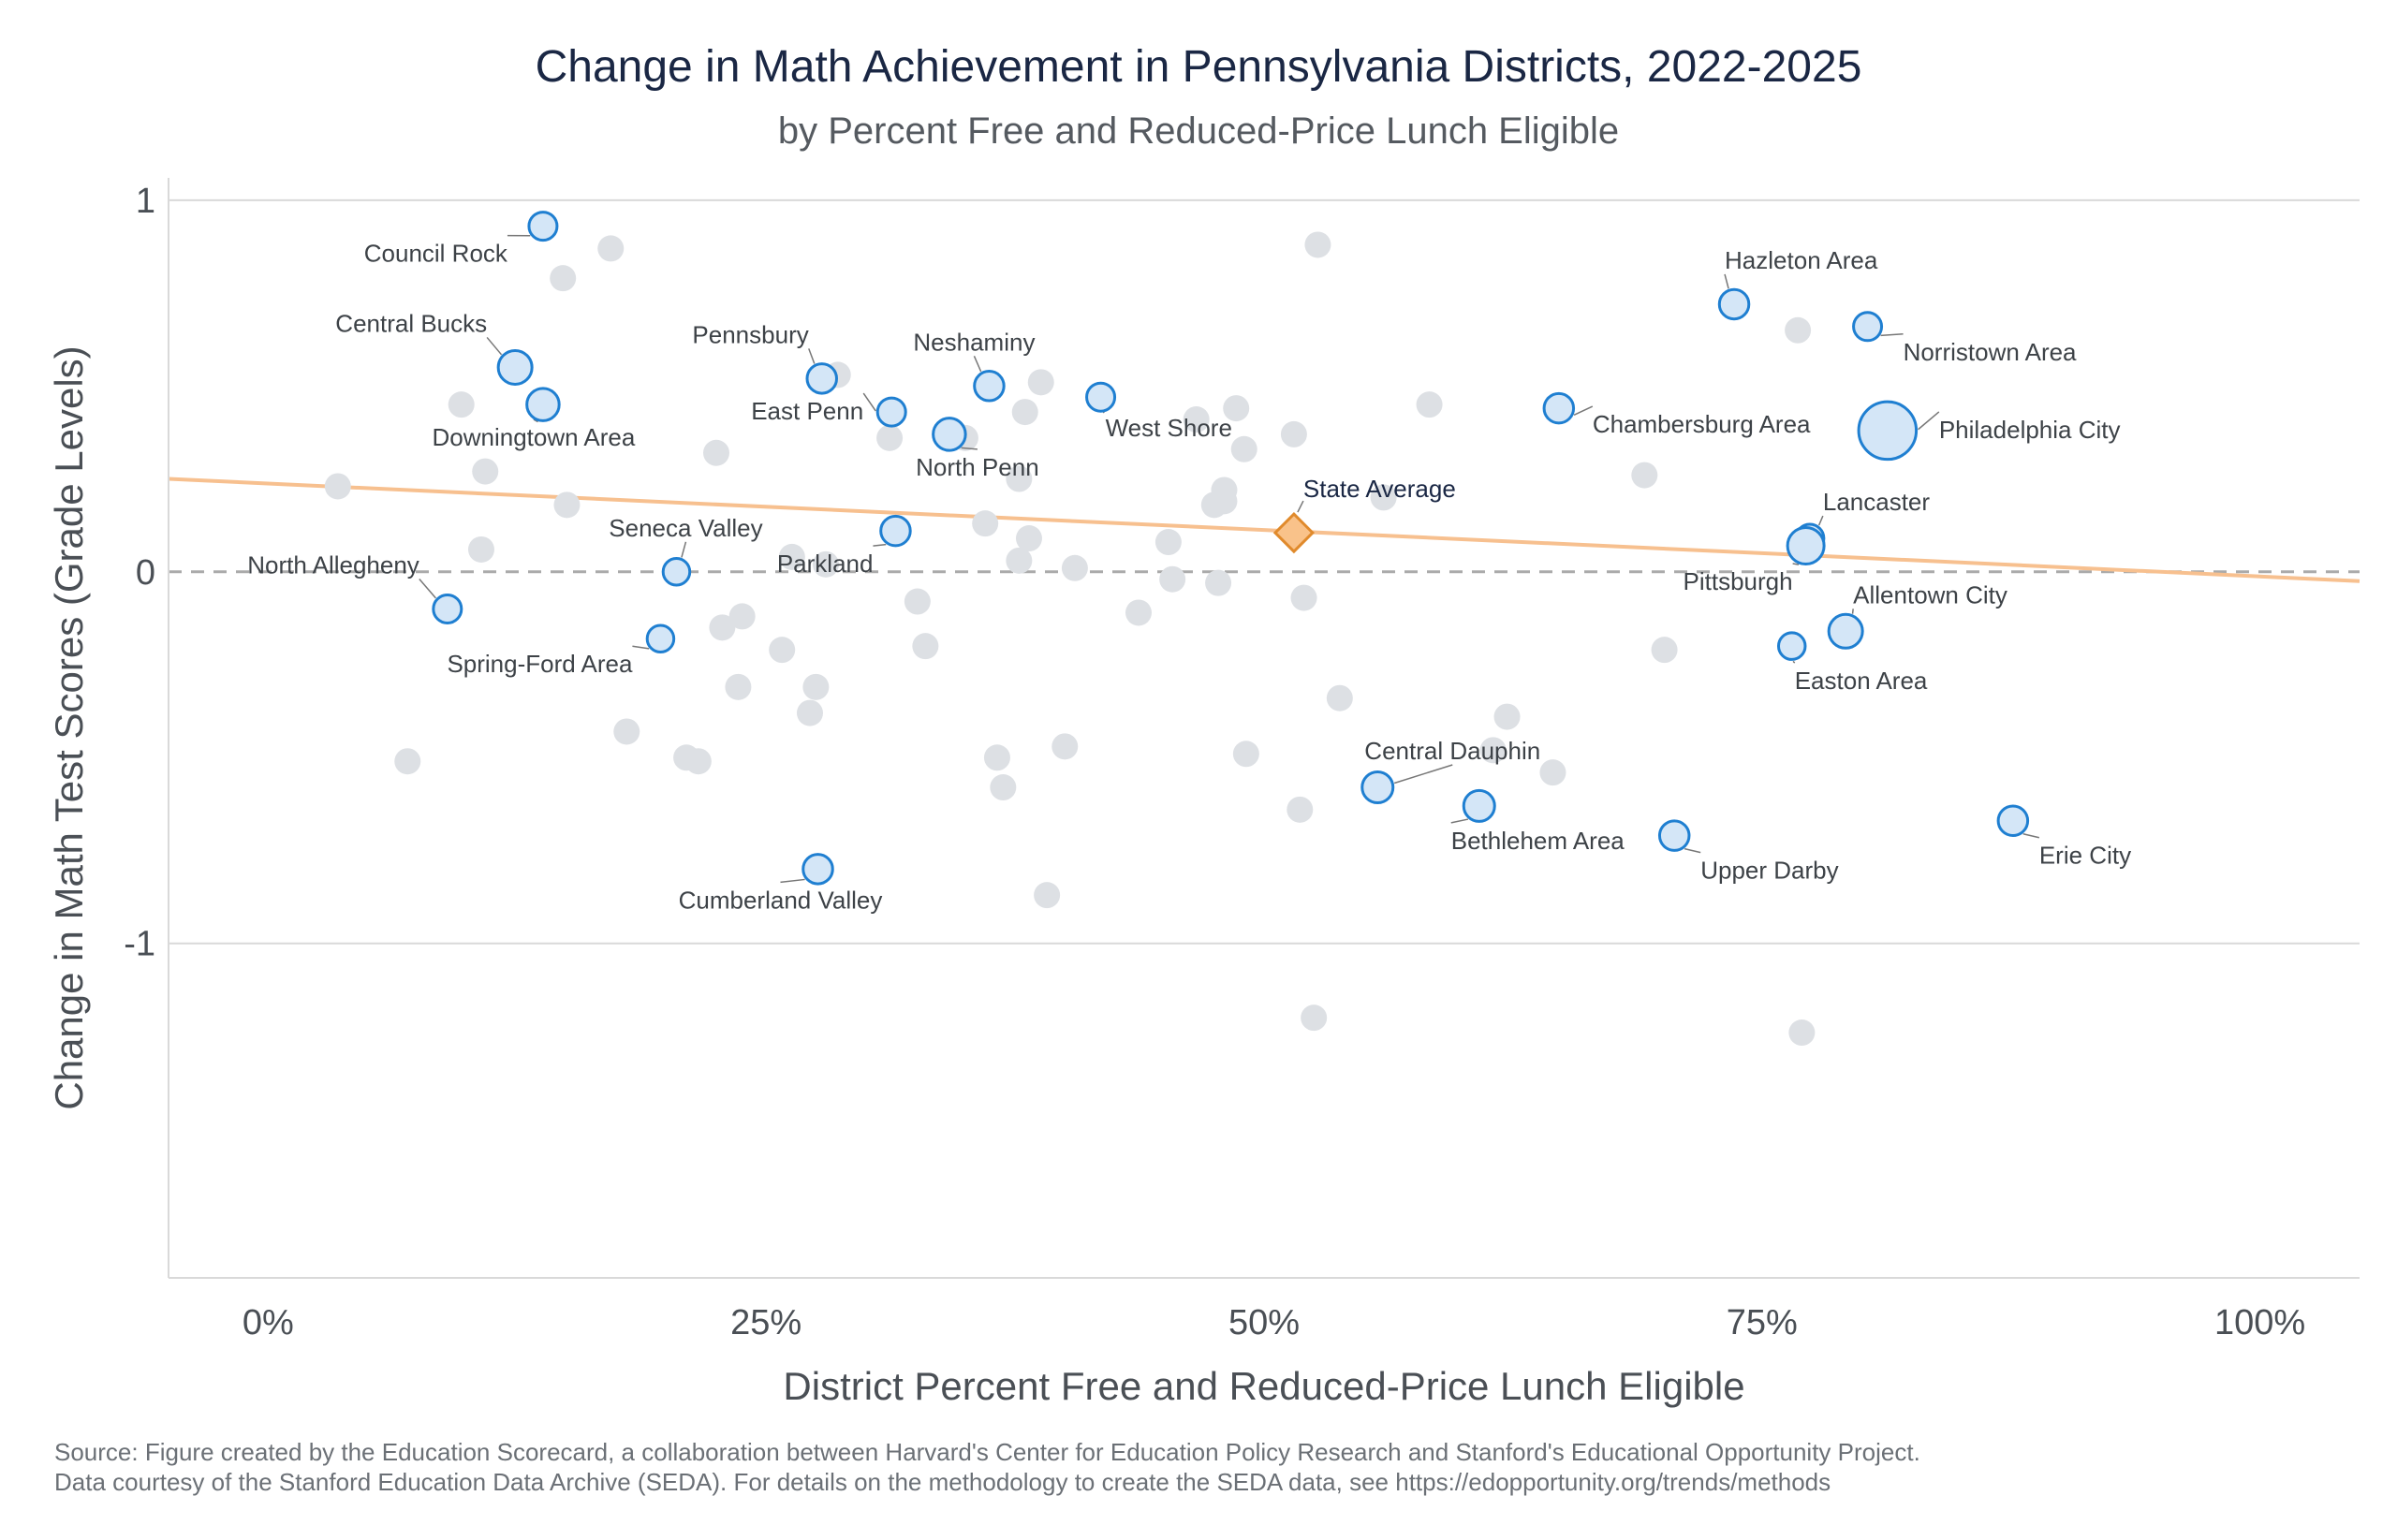 This screenshot has height=1540, width=2397. Describe the element at coordinates (333, 564) in the screenshot. I see `district-label: North Allegheny` at that location.